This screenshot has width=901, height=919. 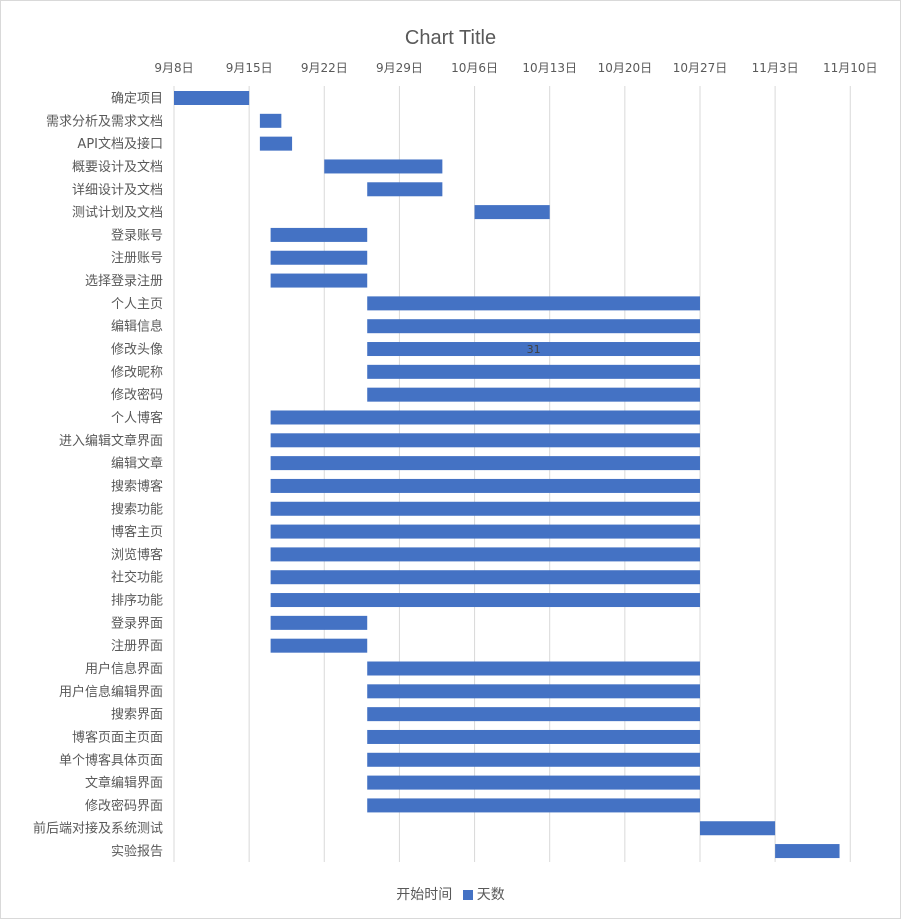 What do you see at coordinates (124, 669) in the screenshot?
I see `task-label: 用户信息界面` at bounding box center [124, 669].